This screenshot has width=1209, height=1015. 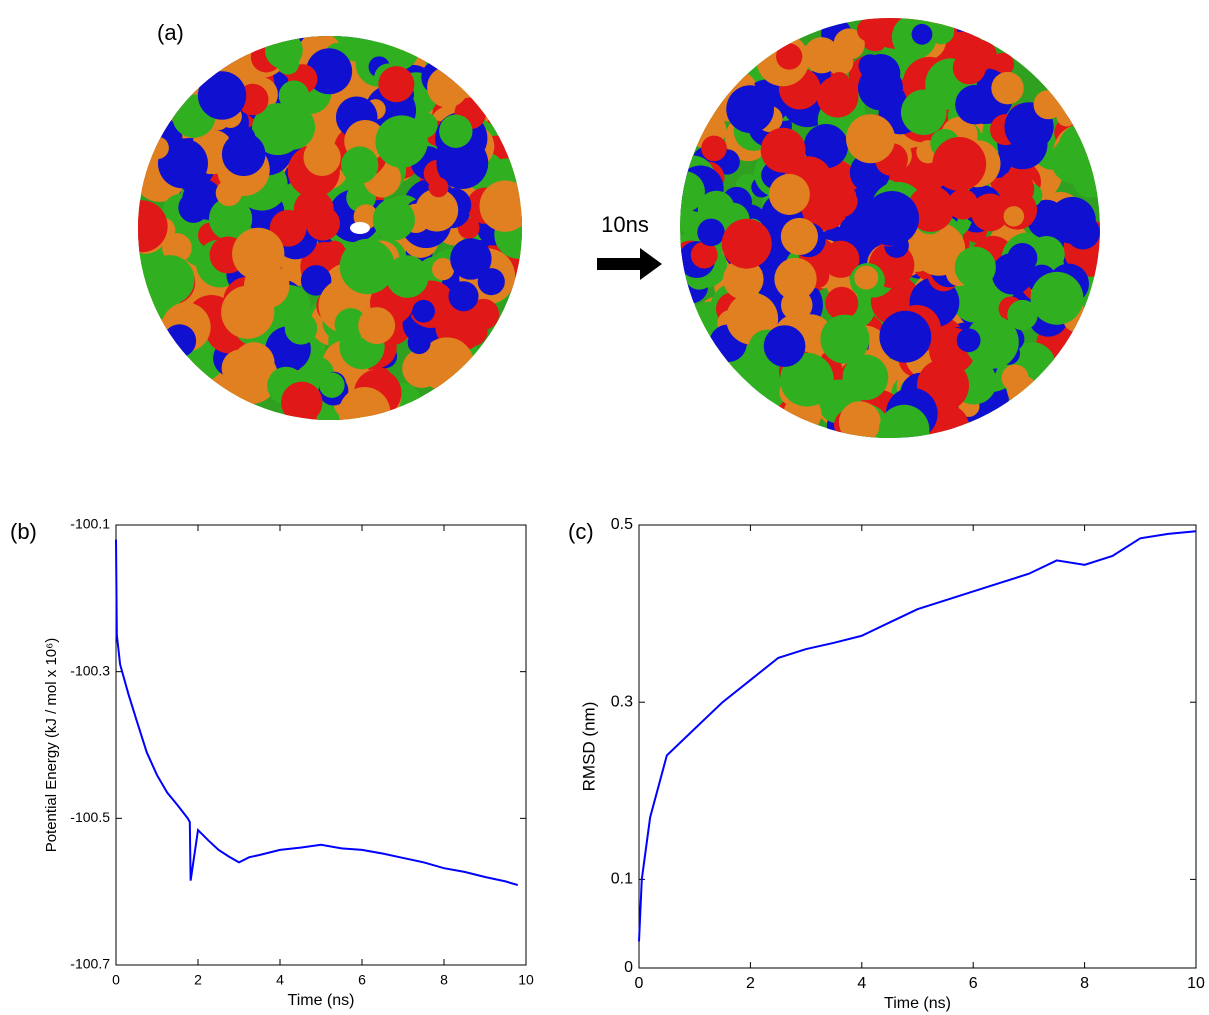 I want to click on panel-label: (a), so click(x=170, y=32).